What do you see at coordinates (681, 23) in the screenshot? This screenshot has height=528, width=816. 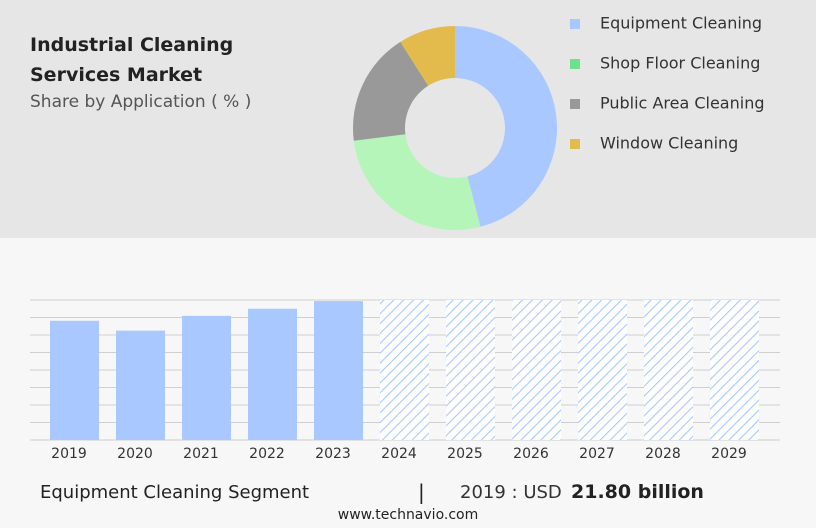 I see `legend-label: Equipment Cleaning` at bounding box center [681, 23].